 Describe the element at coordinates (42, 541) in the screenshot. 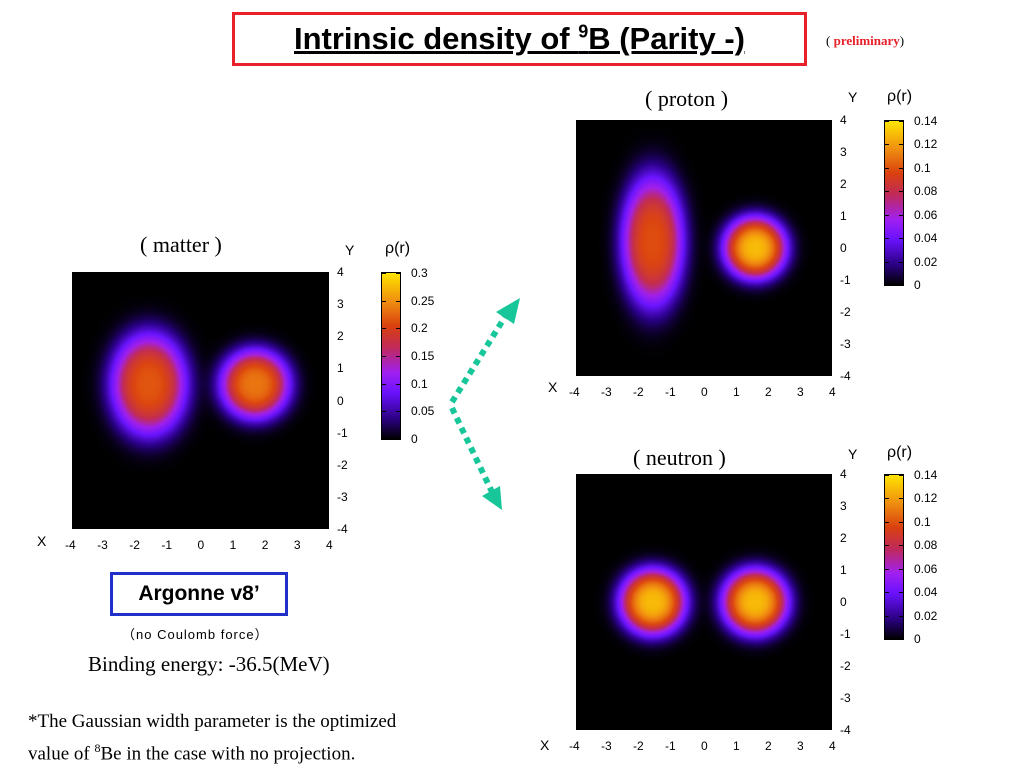

I see `matter-x-axis-label: X` at that location.